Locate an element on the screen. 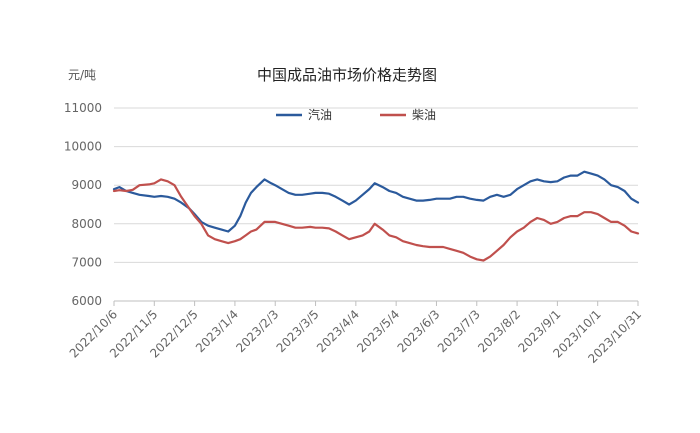 The height and width of the screenshot is (433, 700). y-tick-label: 11000 is located at coordinates (83, 108).